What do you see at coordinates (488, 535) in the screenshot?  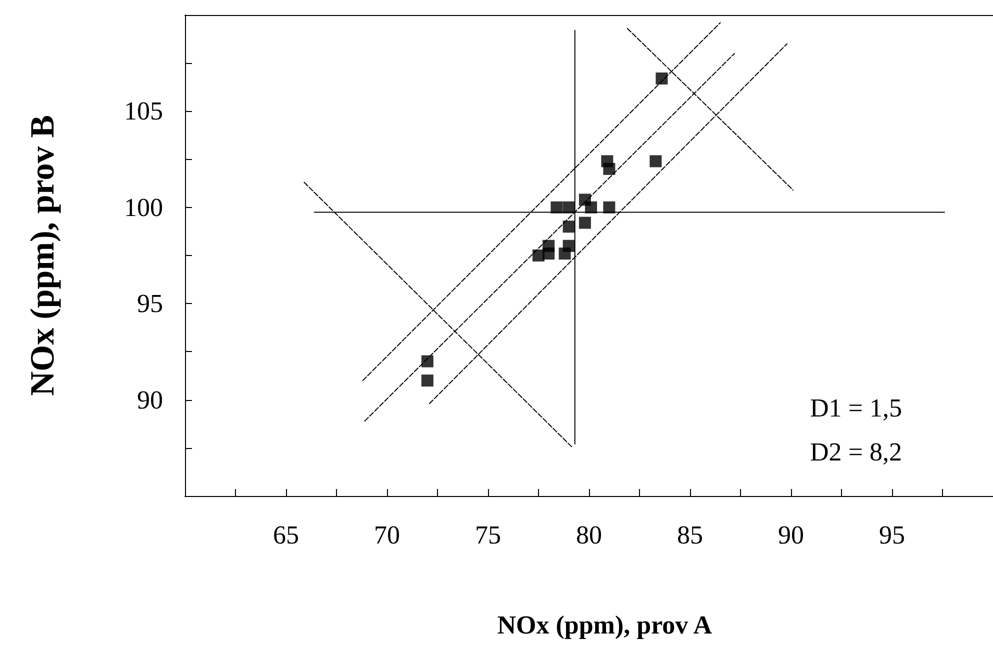 I see `x-tick-label: 75` at bounding box center [488, 535].